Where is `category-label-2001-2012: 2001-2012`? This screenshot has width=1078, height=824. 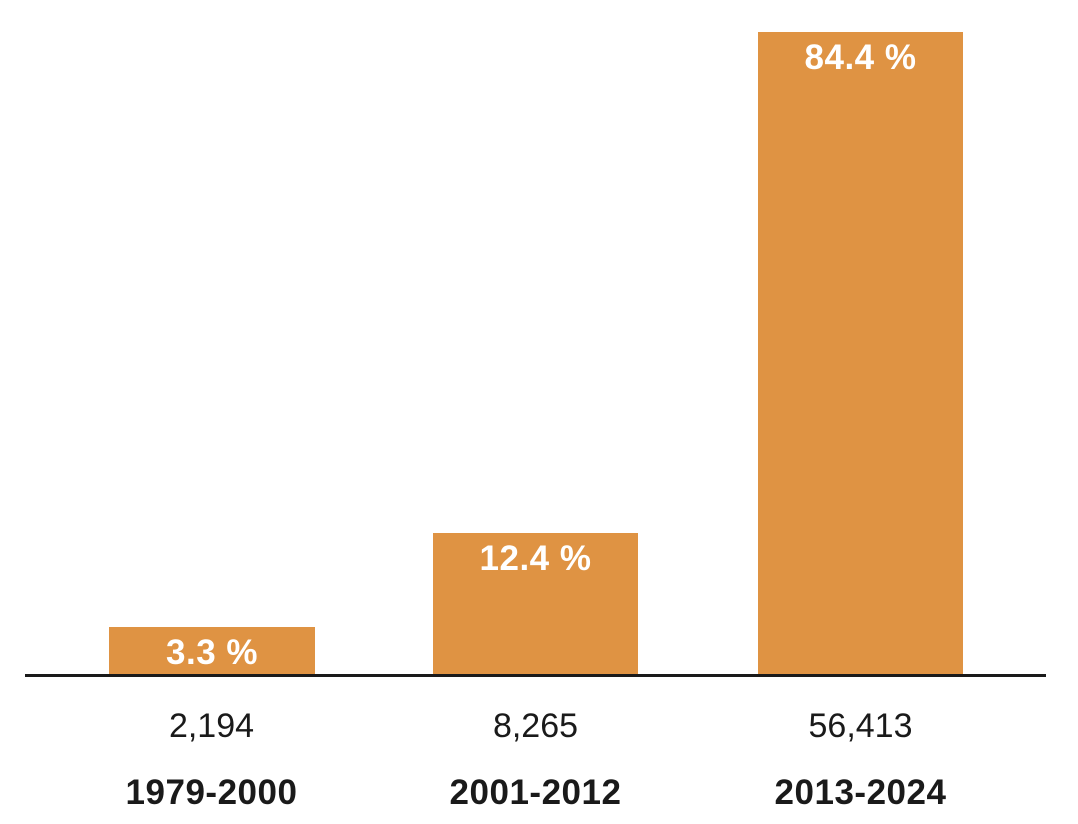 category-label-2001-2012: 2001-2012 is located at coordinates (535, 792).